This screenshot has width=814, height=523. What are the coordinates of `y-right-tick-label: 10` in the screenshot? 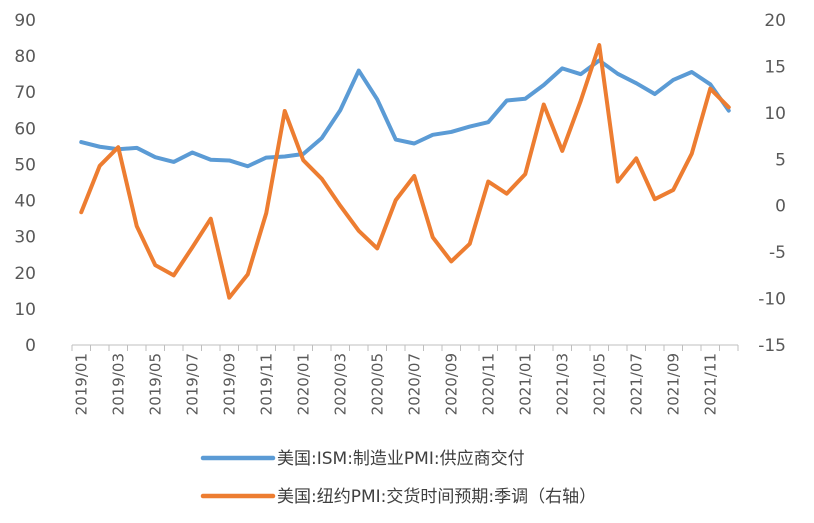 It's located at (775, 114).